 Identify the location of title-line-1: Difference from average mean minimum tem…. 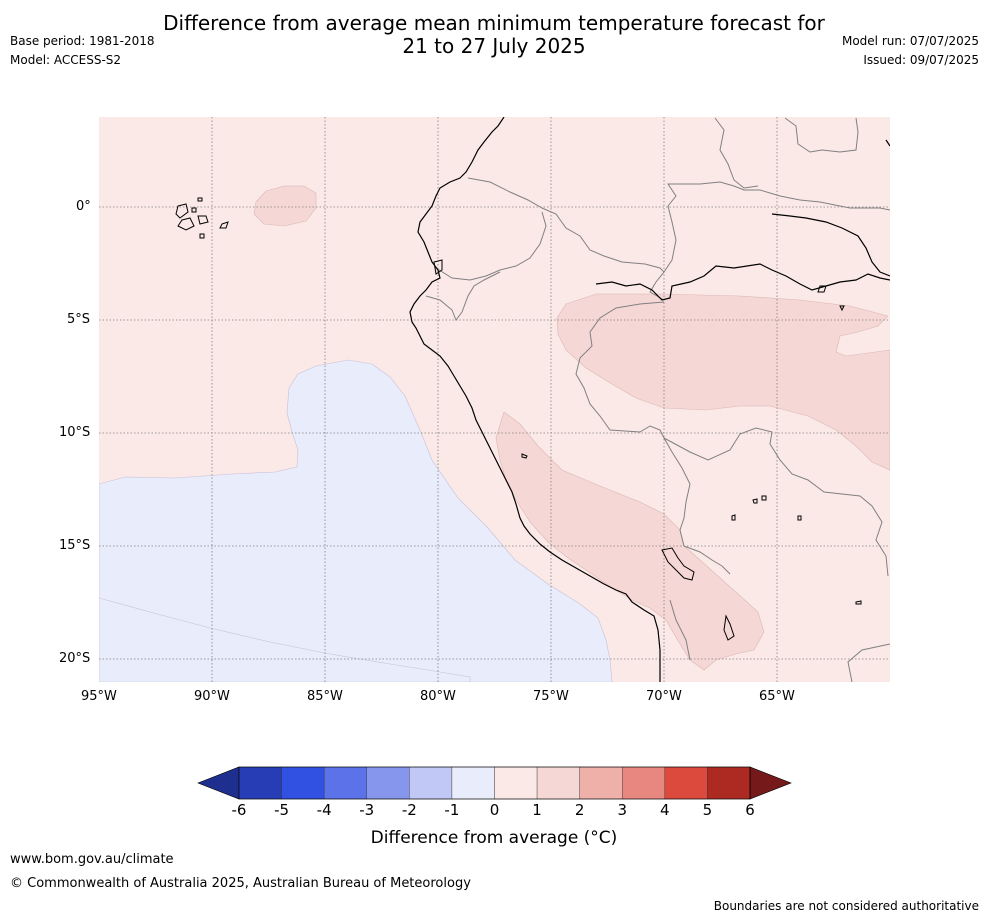
(494, 23).